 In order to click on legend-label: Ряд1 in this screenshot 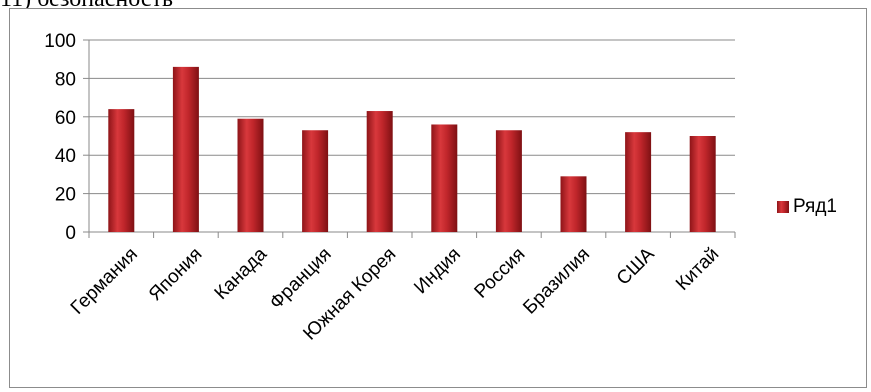, I will do `click(815, 206)`.